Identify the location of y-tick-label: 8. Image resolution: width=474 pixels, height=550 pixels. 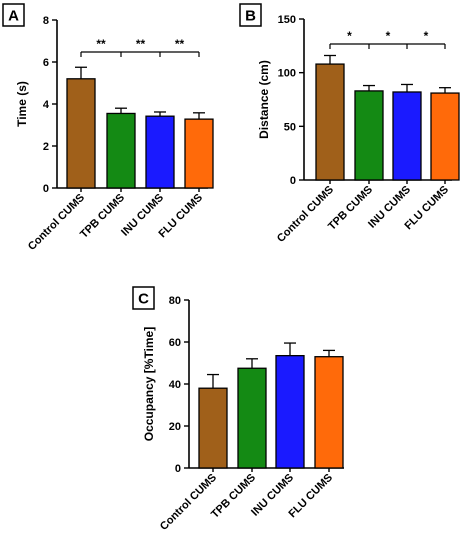
(46, 21).